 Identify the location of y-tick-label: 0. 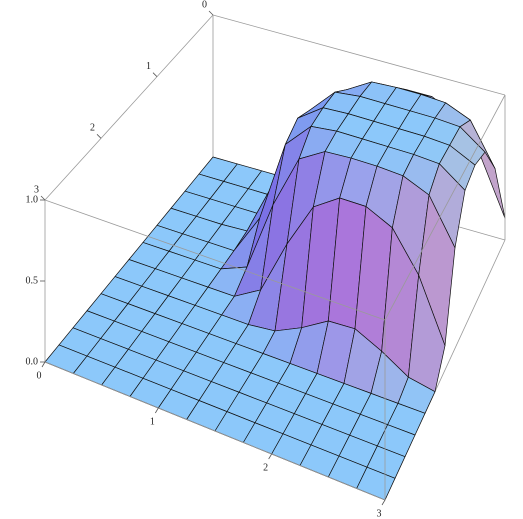
(204, 5).